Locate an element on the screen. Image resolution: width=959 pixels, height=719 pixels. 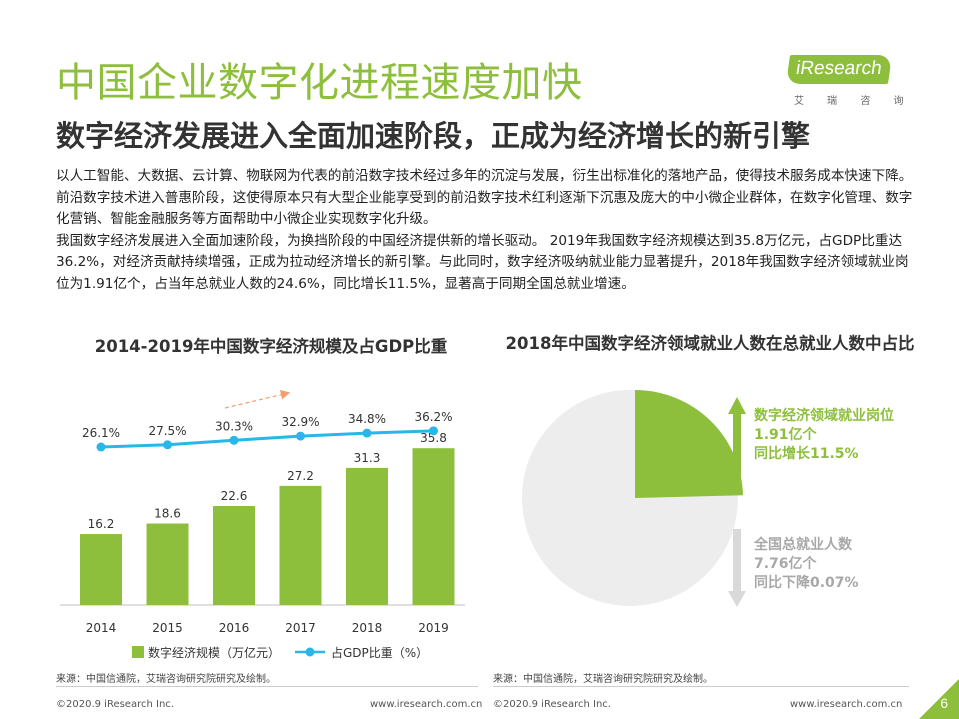
legend-label-line: 占GDP比重（%） is located at coordinates (379, 652).